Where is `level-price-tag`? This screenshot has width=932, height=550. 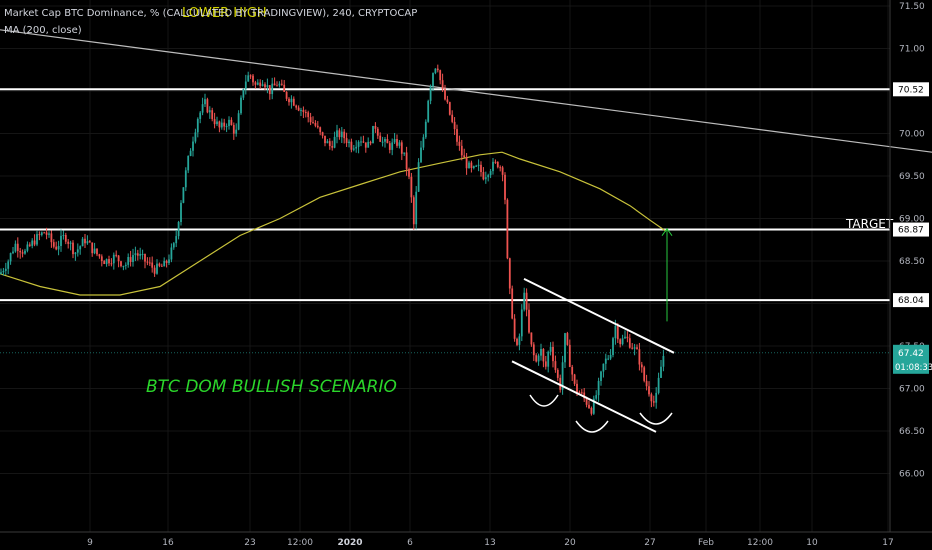
level-price-tag is located at coordinates (911, 300).